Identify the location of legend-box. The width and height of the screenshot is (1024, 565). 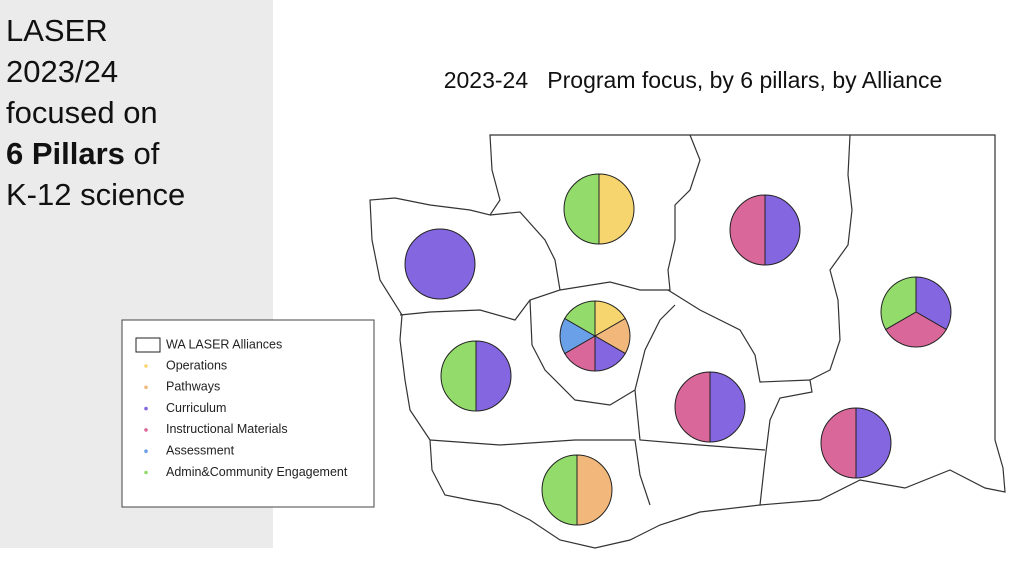
(248, 413).